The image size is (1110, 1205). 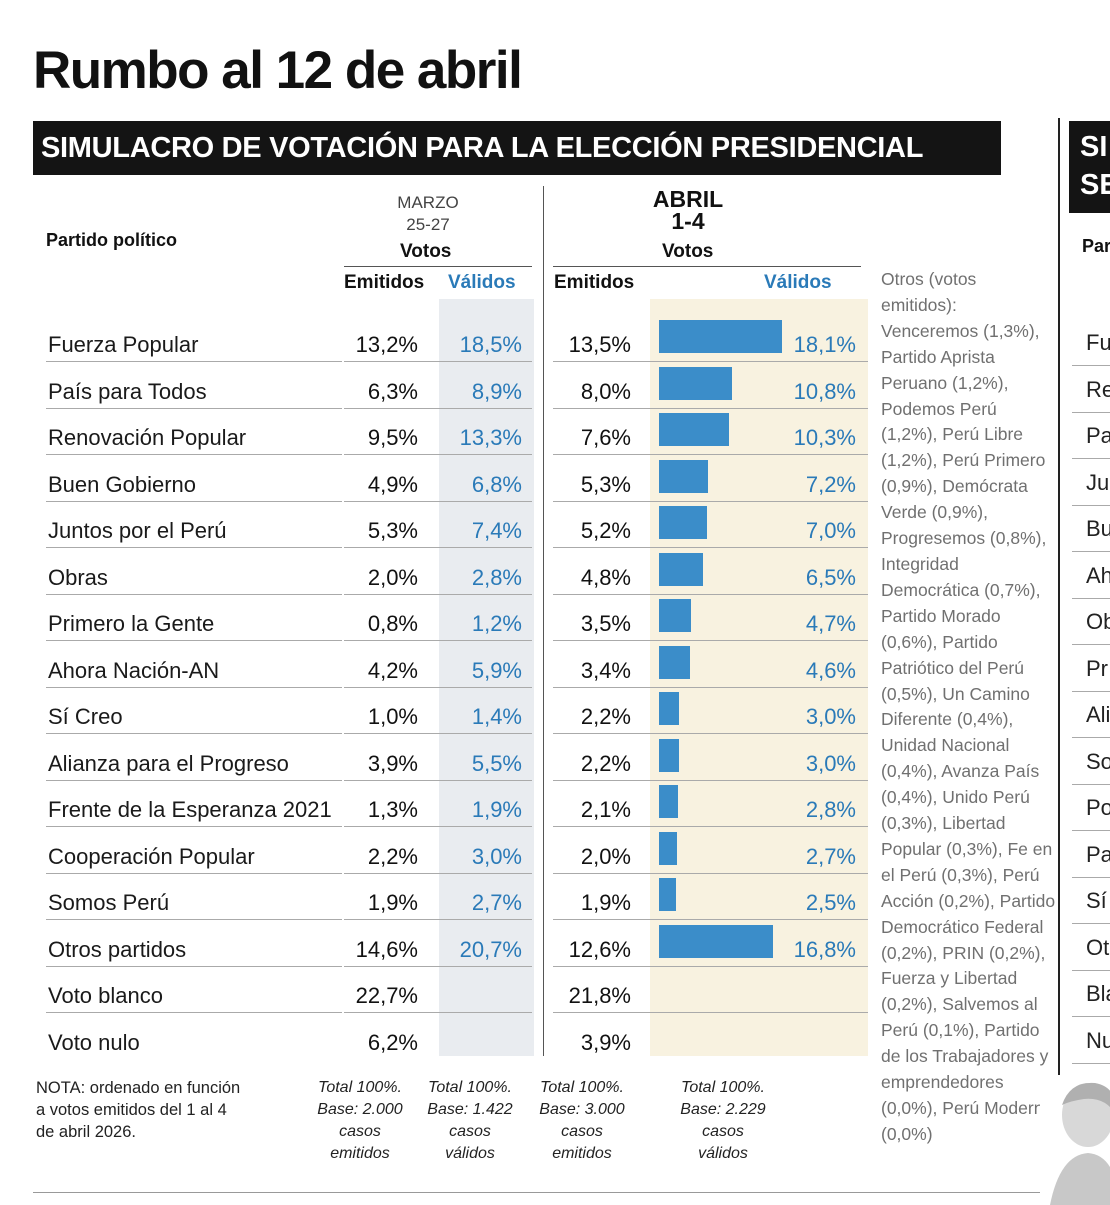 What do you see at coordinates (555, 530) in the screenshot?
I see `table-row: Juntos por el Perú 5,3% 7,4% 5,2% 7,0%` at bounding box center [555, 530].